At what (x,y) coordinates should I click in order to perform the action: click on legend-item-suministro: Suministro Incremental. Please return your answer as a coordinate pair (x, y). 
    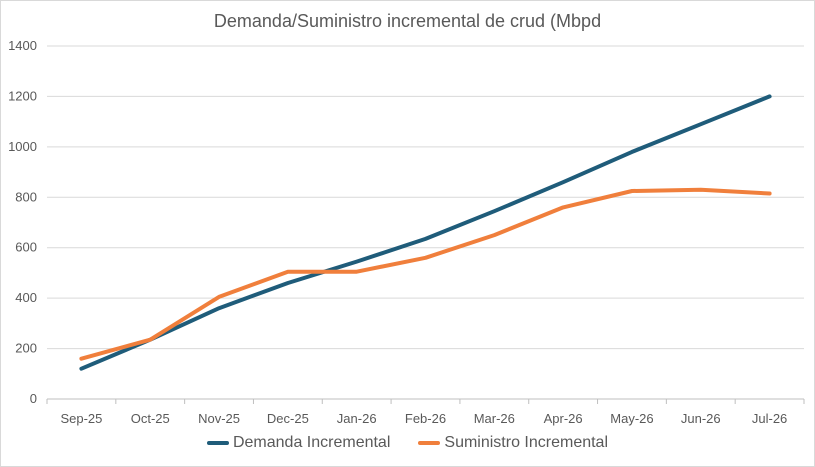
    Looking at the image, I should click on (513, 443).